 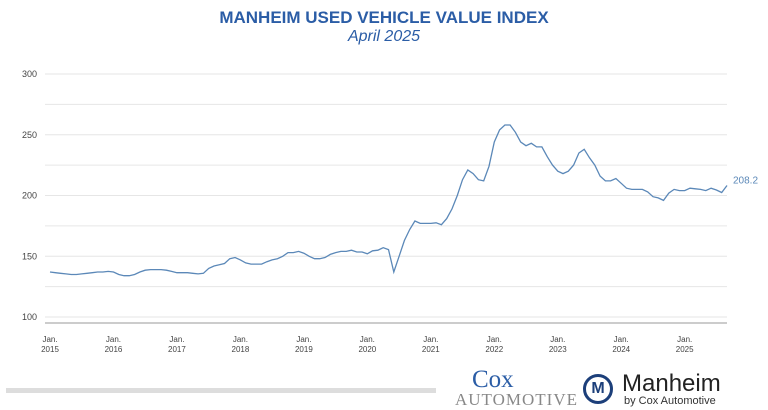 What do you see at coordinates (177, 349) in the screenshot?
I see `x-tick-label: 2017` at bounding box center [177, 349].